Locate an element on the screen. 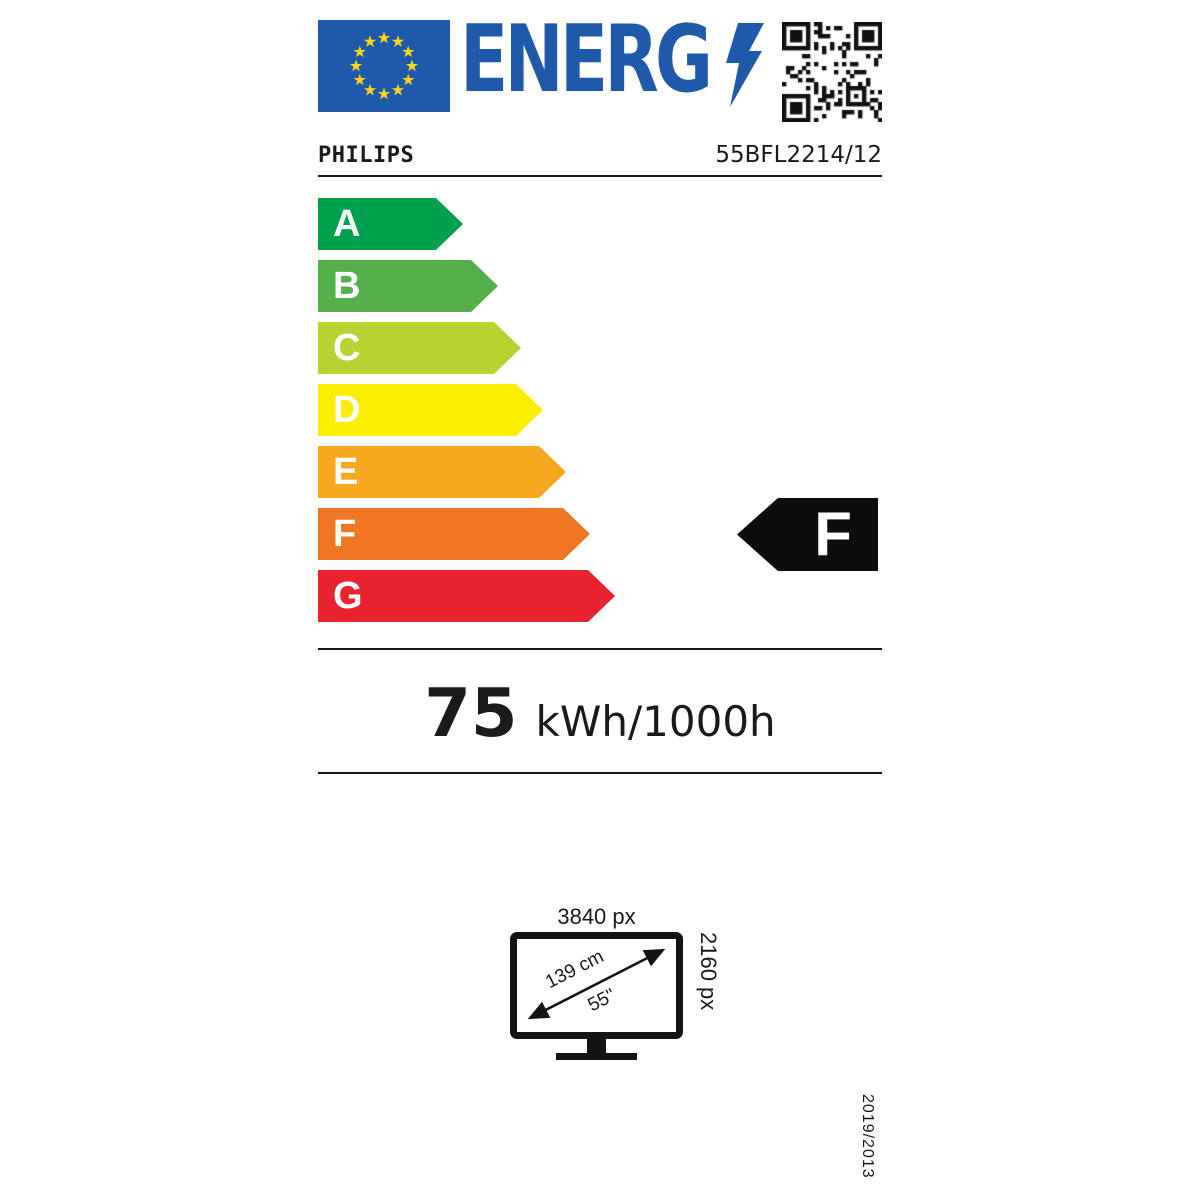  energy-class-letter: G is located at coordinates (348, 596).